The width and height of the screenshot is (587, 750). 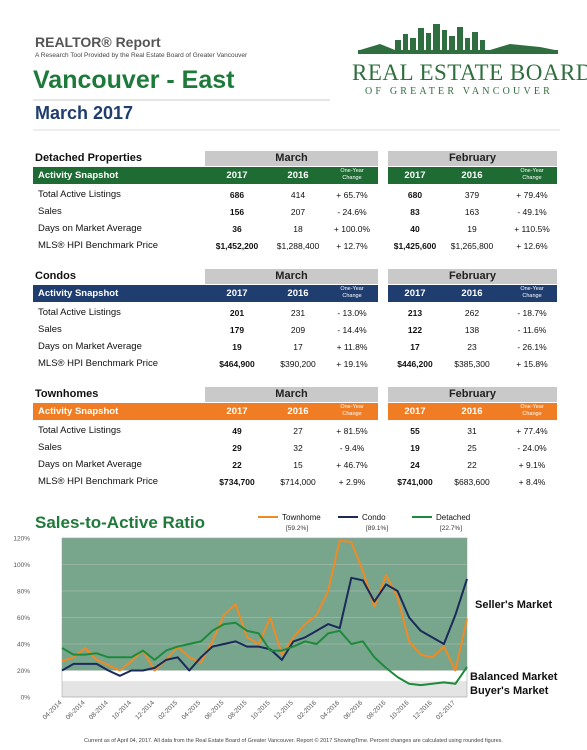 What do you see at coordinates (298, 465) in the screenshot?
I see `cell: 15` at bounding box center [298, 465].